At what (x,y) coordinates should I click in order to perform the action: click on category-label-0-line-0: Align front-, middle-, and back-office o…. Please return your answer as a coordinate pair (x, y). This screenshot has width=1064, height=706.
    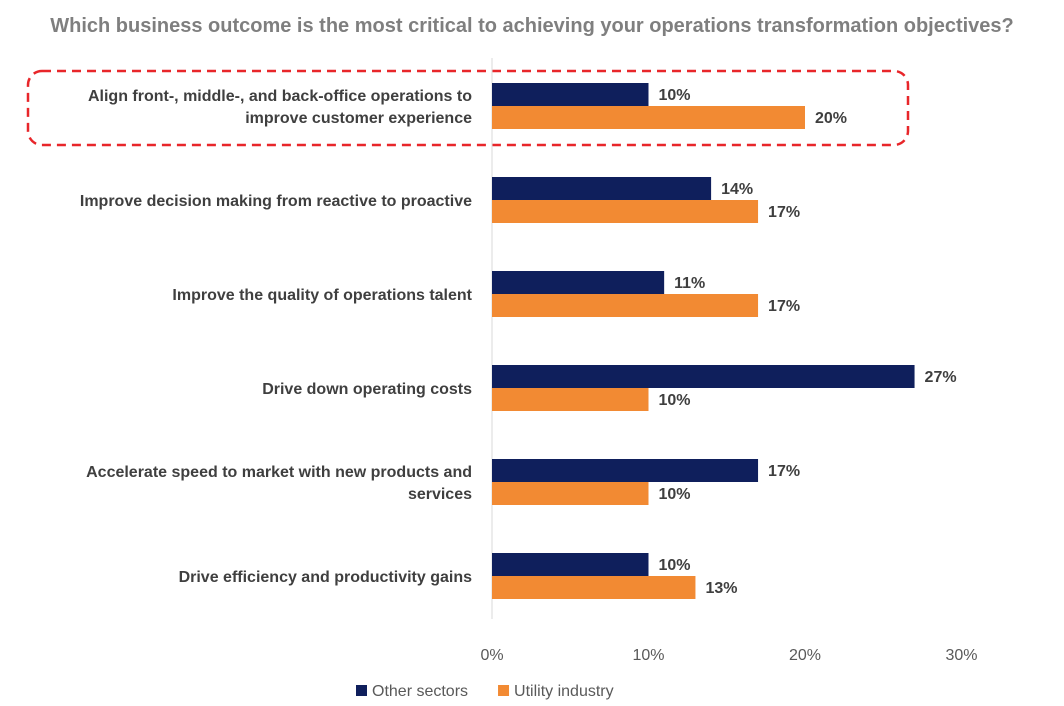
    Looking at the image, I should click on (280, 96).